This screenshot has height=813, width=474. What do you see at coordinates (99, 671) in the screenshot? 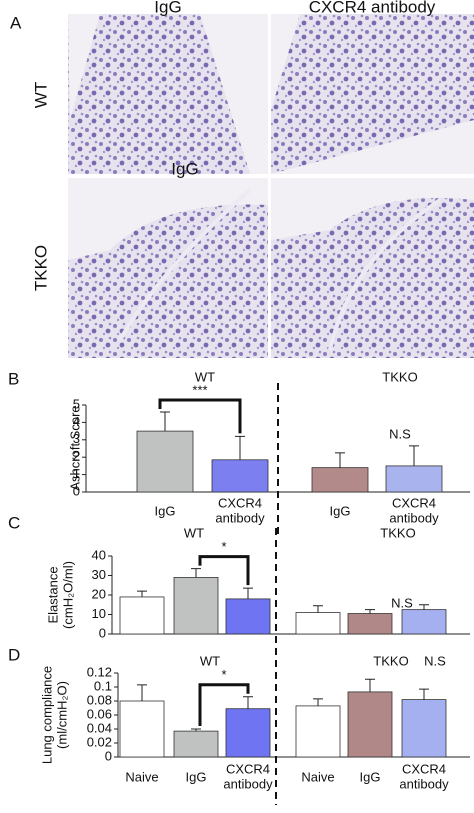
I see `y-tick-label: 0.12` at bounding box center [99, 671].